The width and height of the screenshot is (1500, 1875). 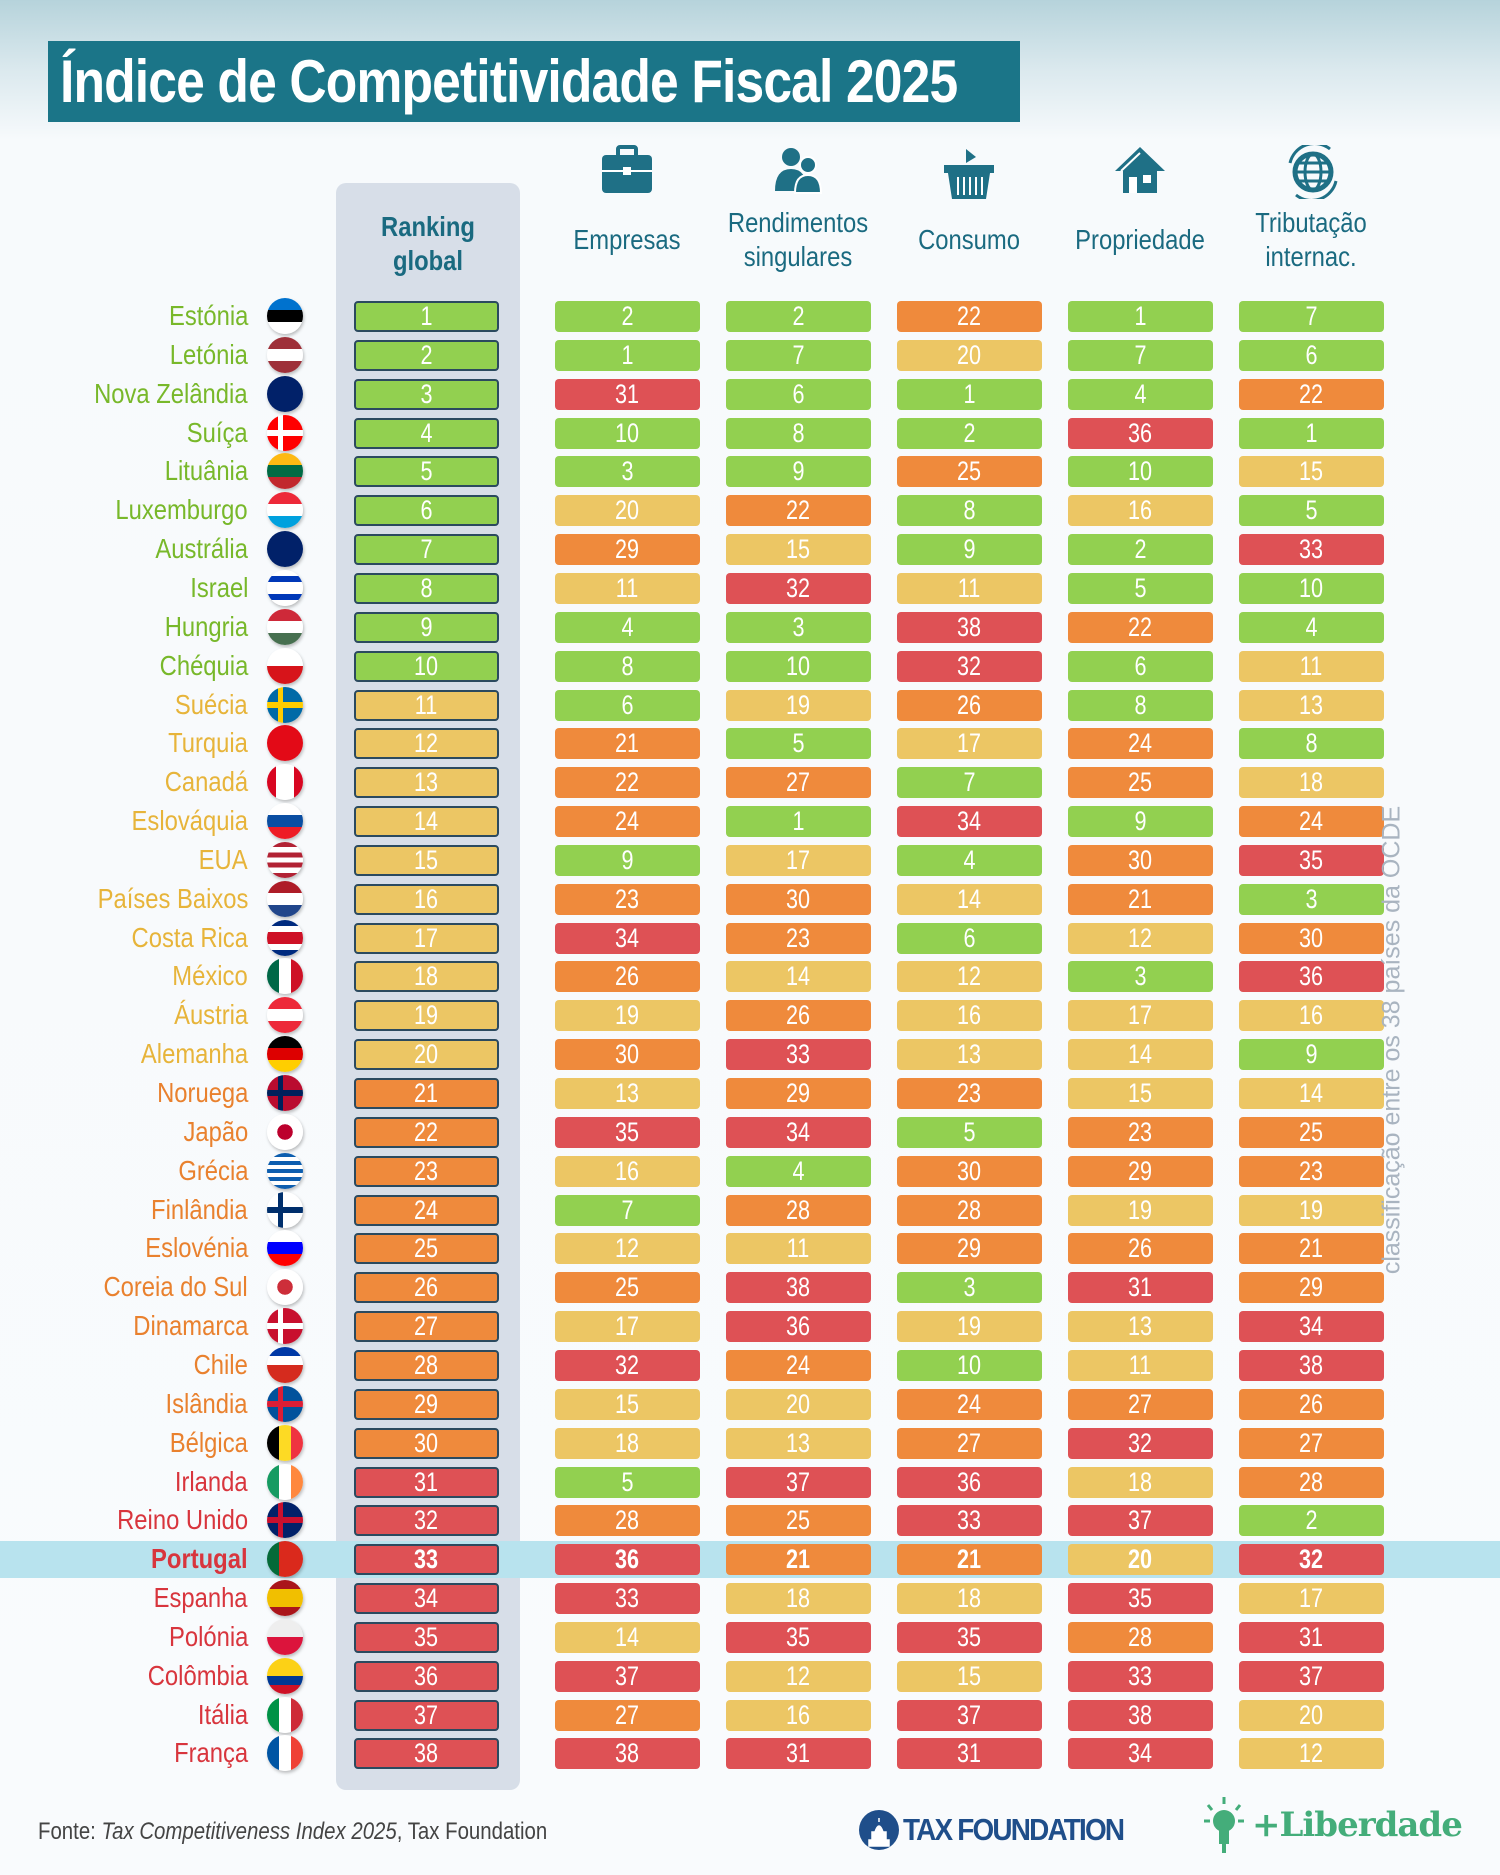 What do you see at coordinates (210, 1015) in the screenshot?
I see `country-name: Áustria` at bounding box center [210, 1015].